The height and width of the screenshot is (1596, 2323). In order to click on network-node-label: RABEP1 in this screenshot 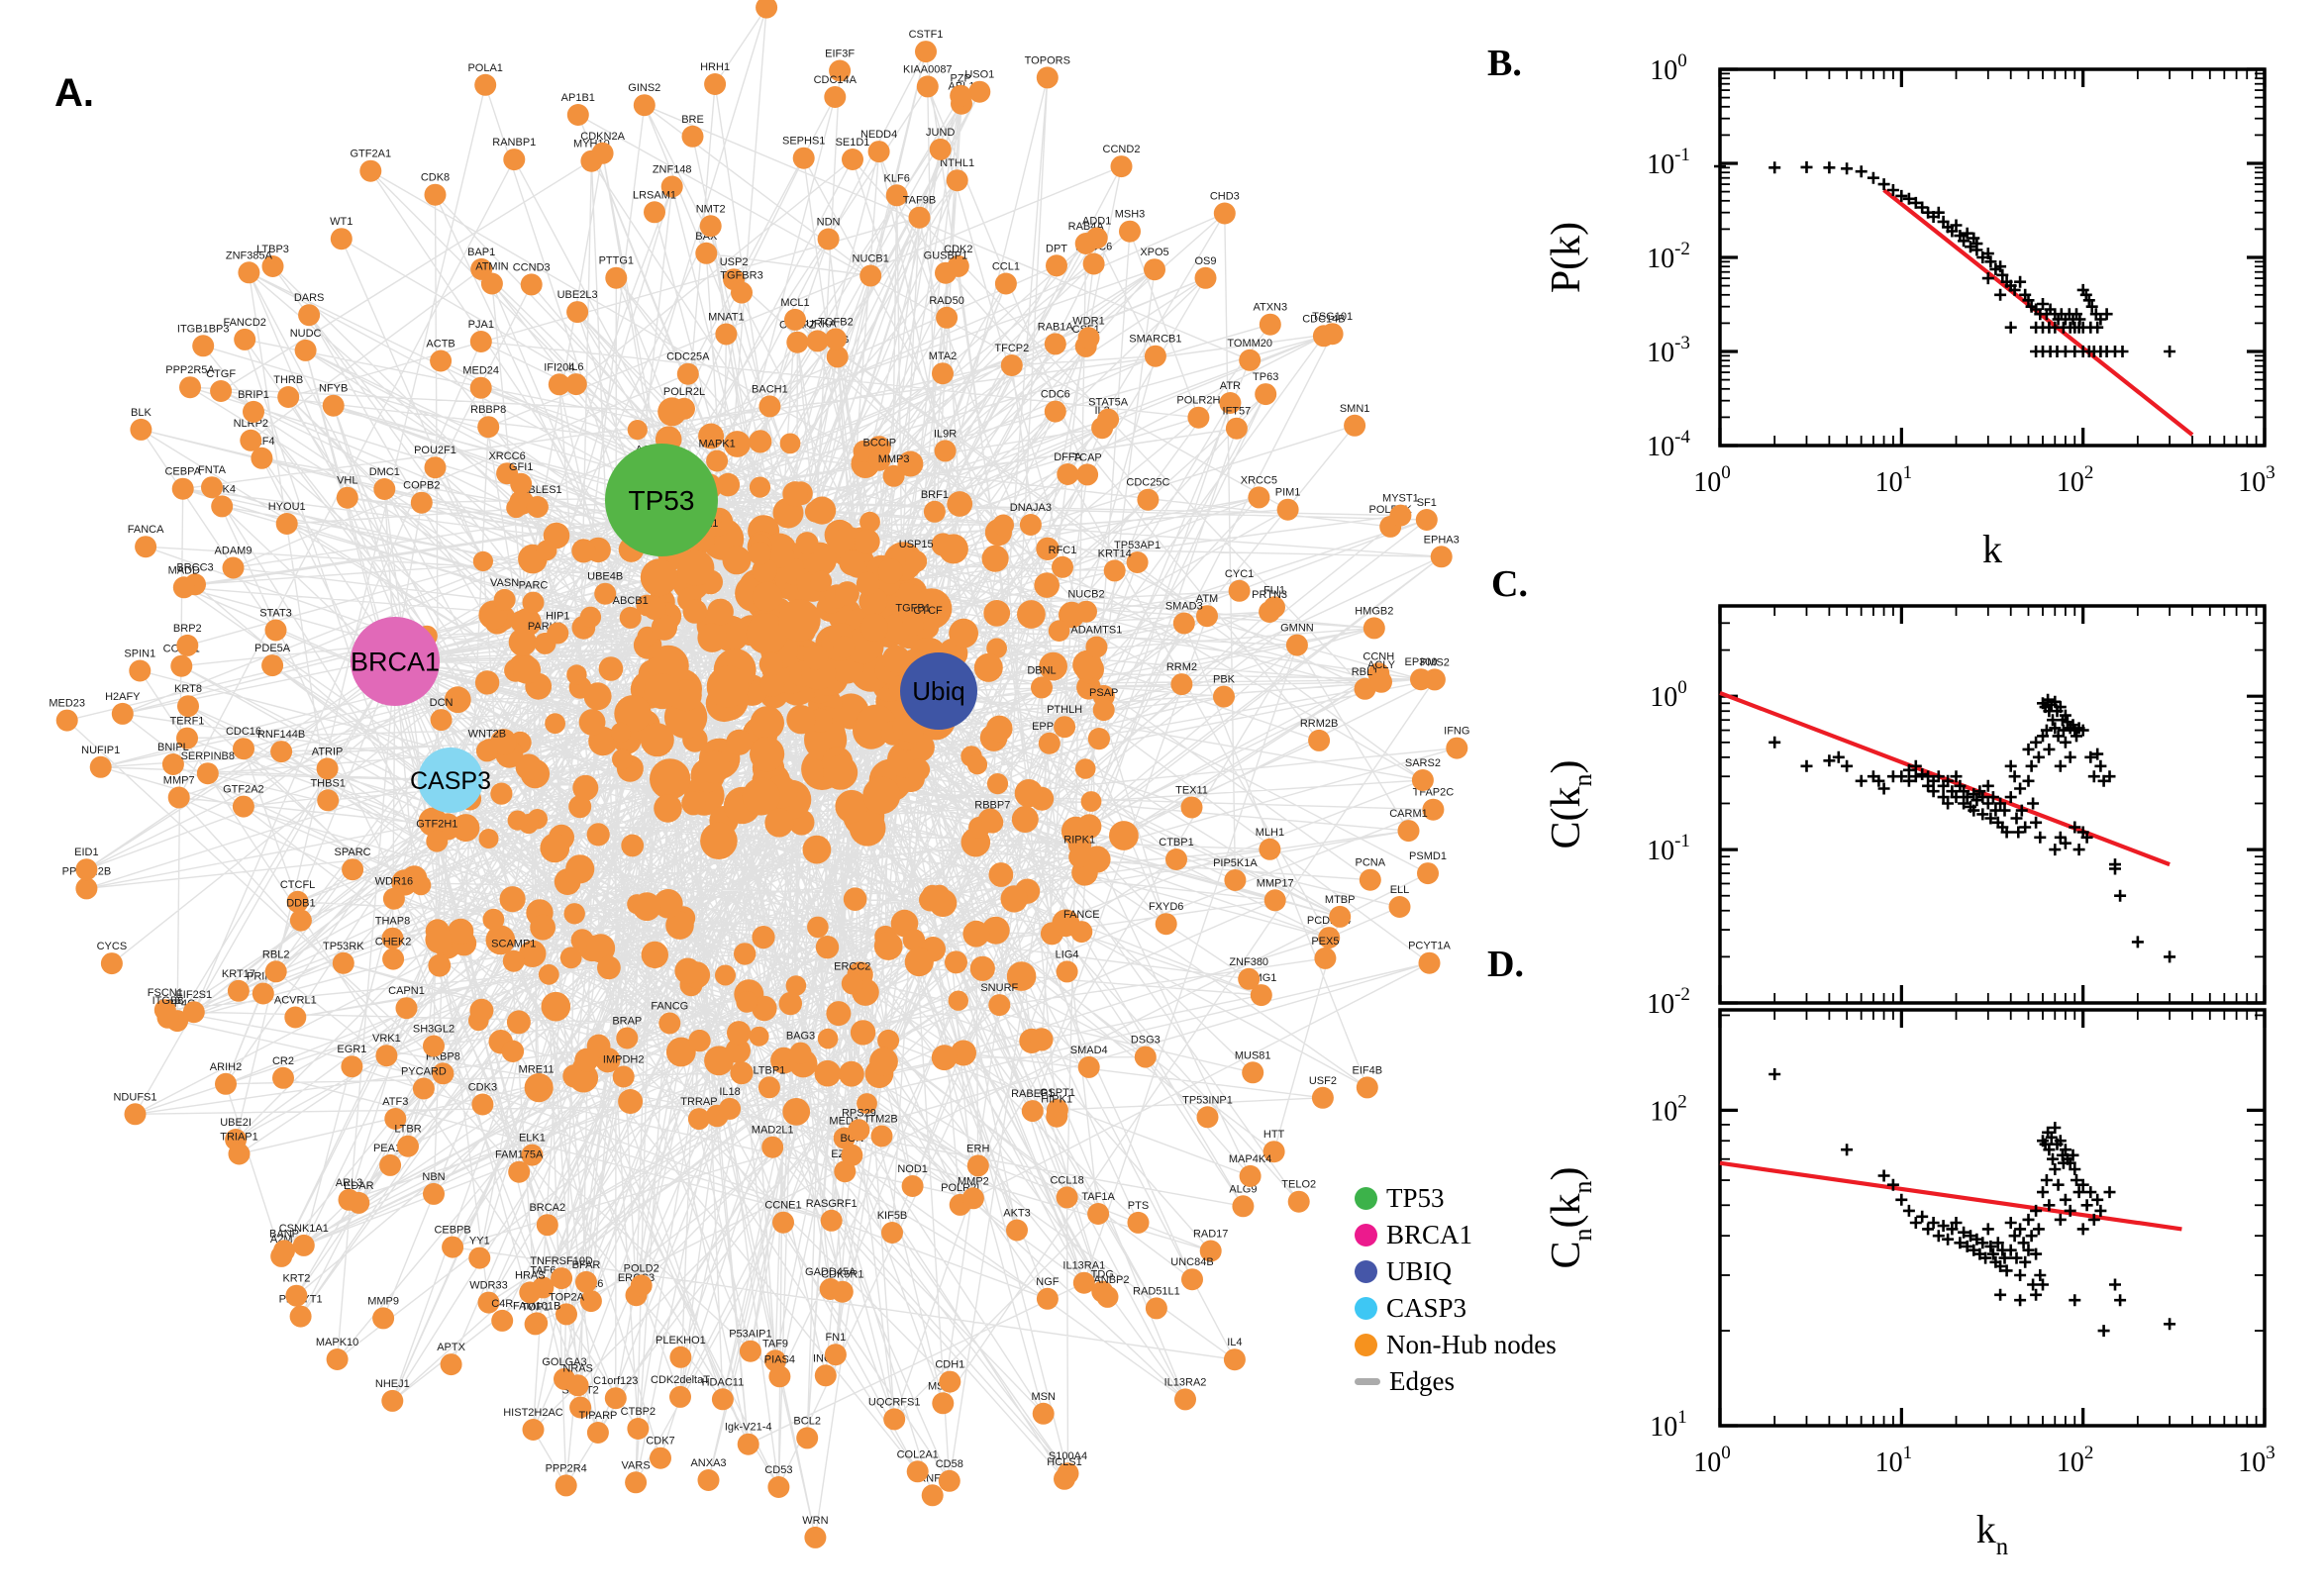, I will do `click(1032, 1094)`.